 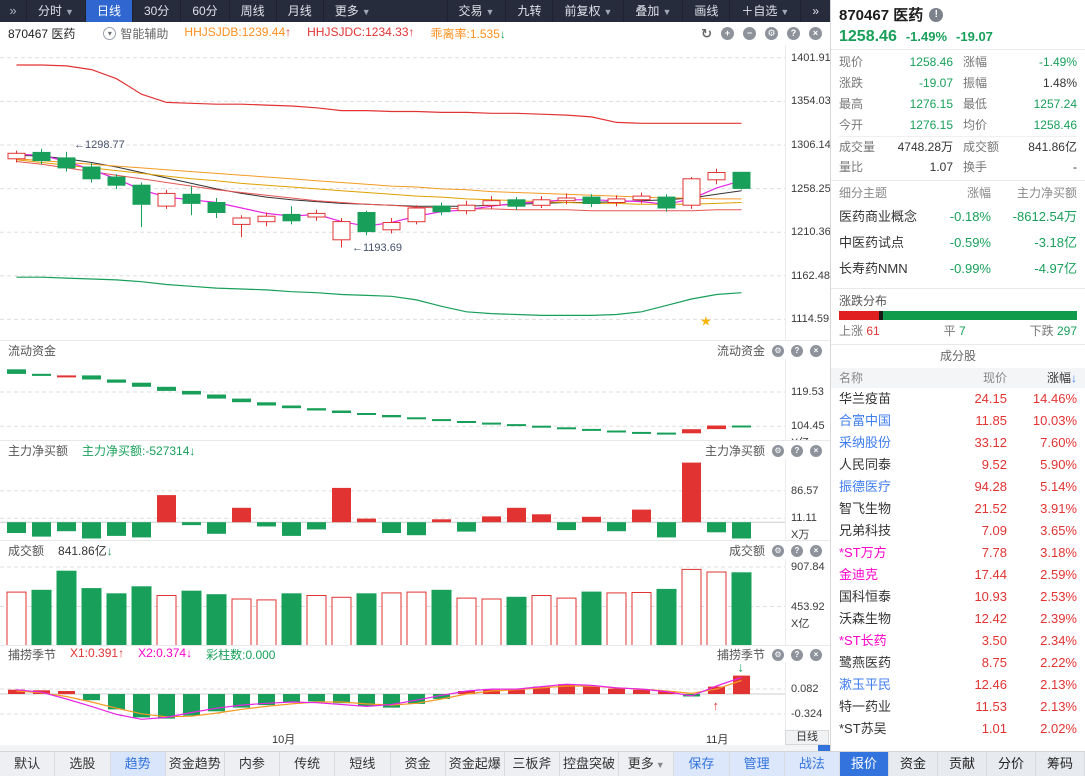 I want to click on bottom-button-三板斧: 三板斧, so click(x=533, y=764).